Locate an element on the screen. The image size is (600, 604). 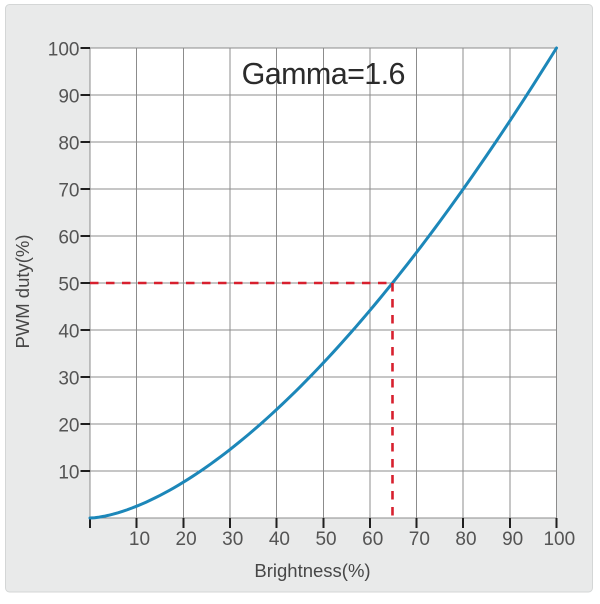
svg-text: PWM duty(%) is located at coordinates (22, 291).